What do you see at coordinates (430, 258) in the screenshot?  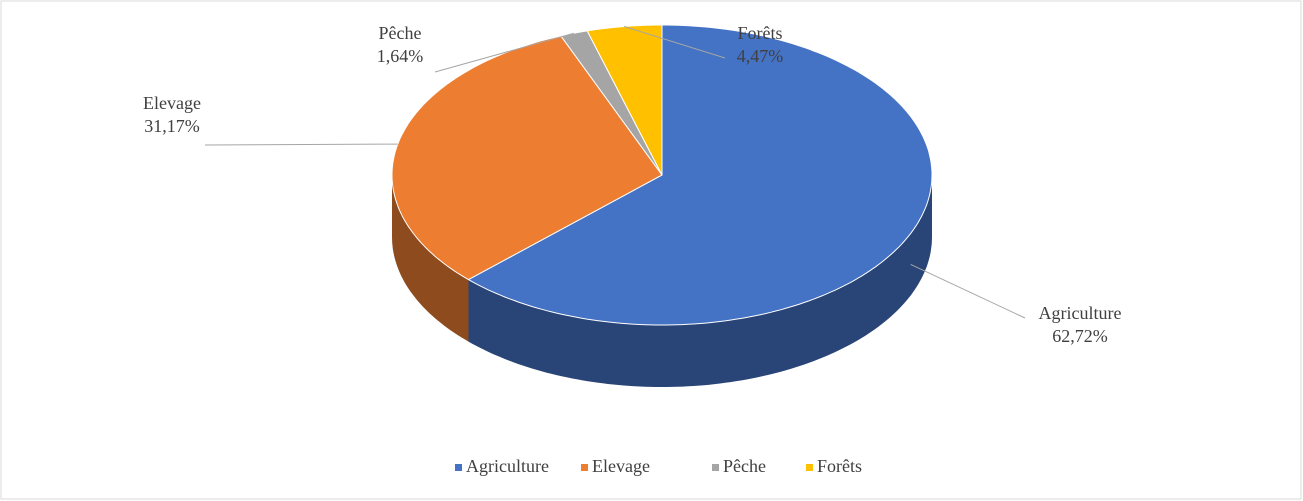 I see `slice-side` at bounding box center [430, 258].